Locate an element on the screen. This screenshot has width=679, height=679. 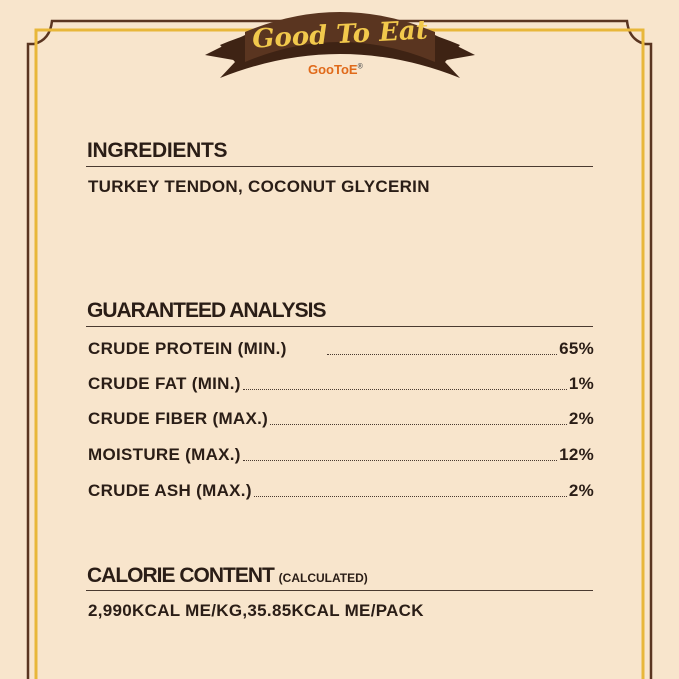
analysis-row: CRUDE PROTEIN (MIN.) 65% is located at coordinates (341, 348).